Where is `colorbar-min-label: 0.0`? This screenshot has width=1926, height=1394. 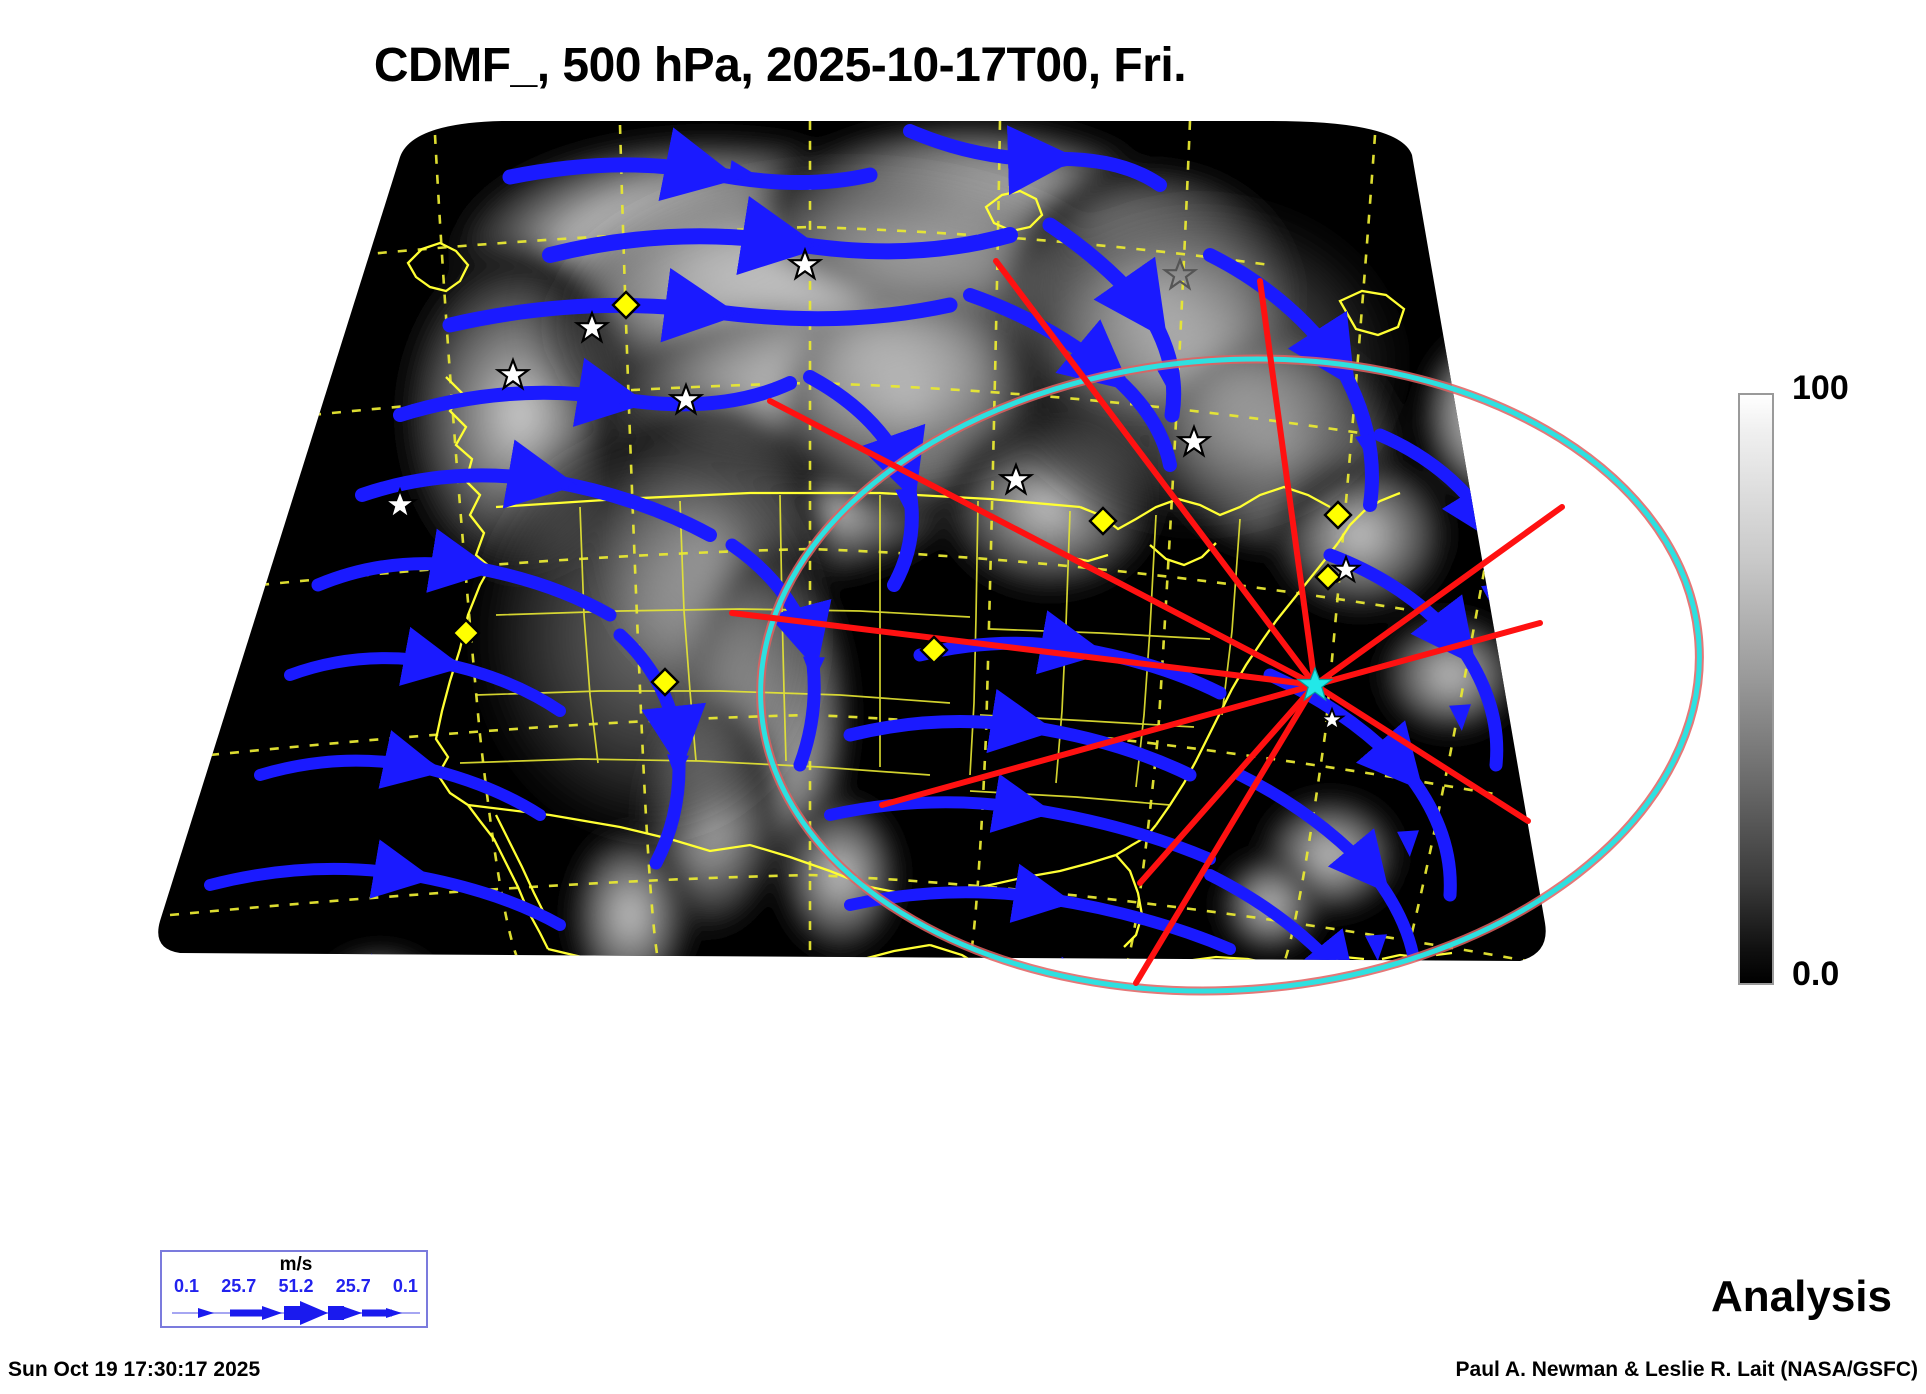
colorbar-min-label: 0.0 is located at coordinates (1816, 974).